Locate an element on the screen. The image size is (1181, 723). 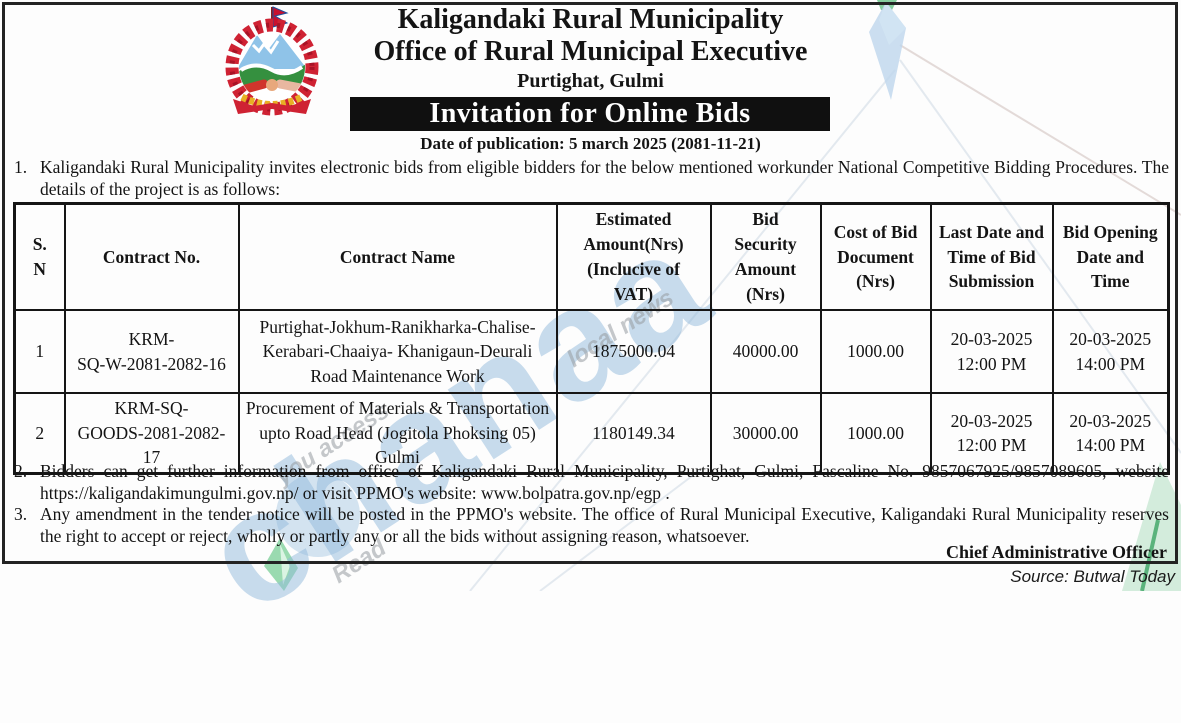
column-header-contract-name: Contract Name is located at coordinates (397, 256).